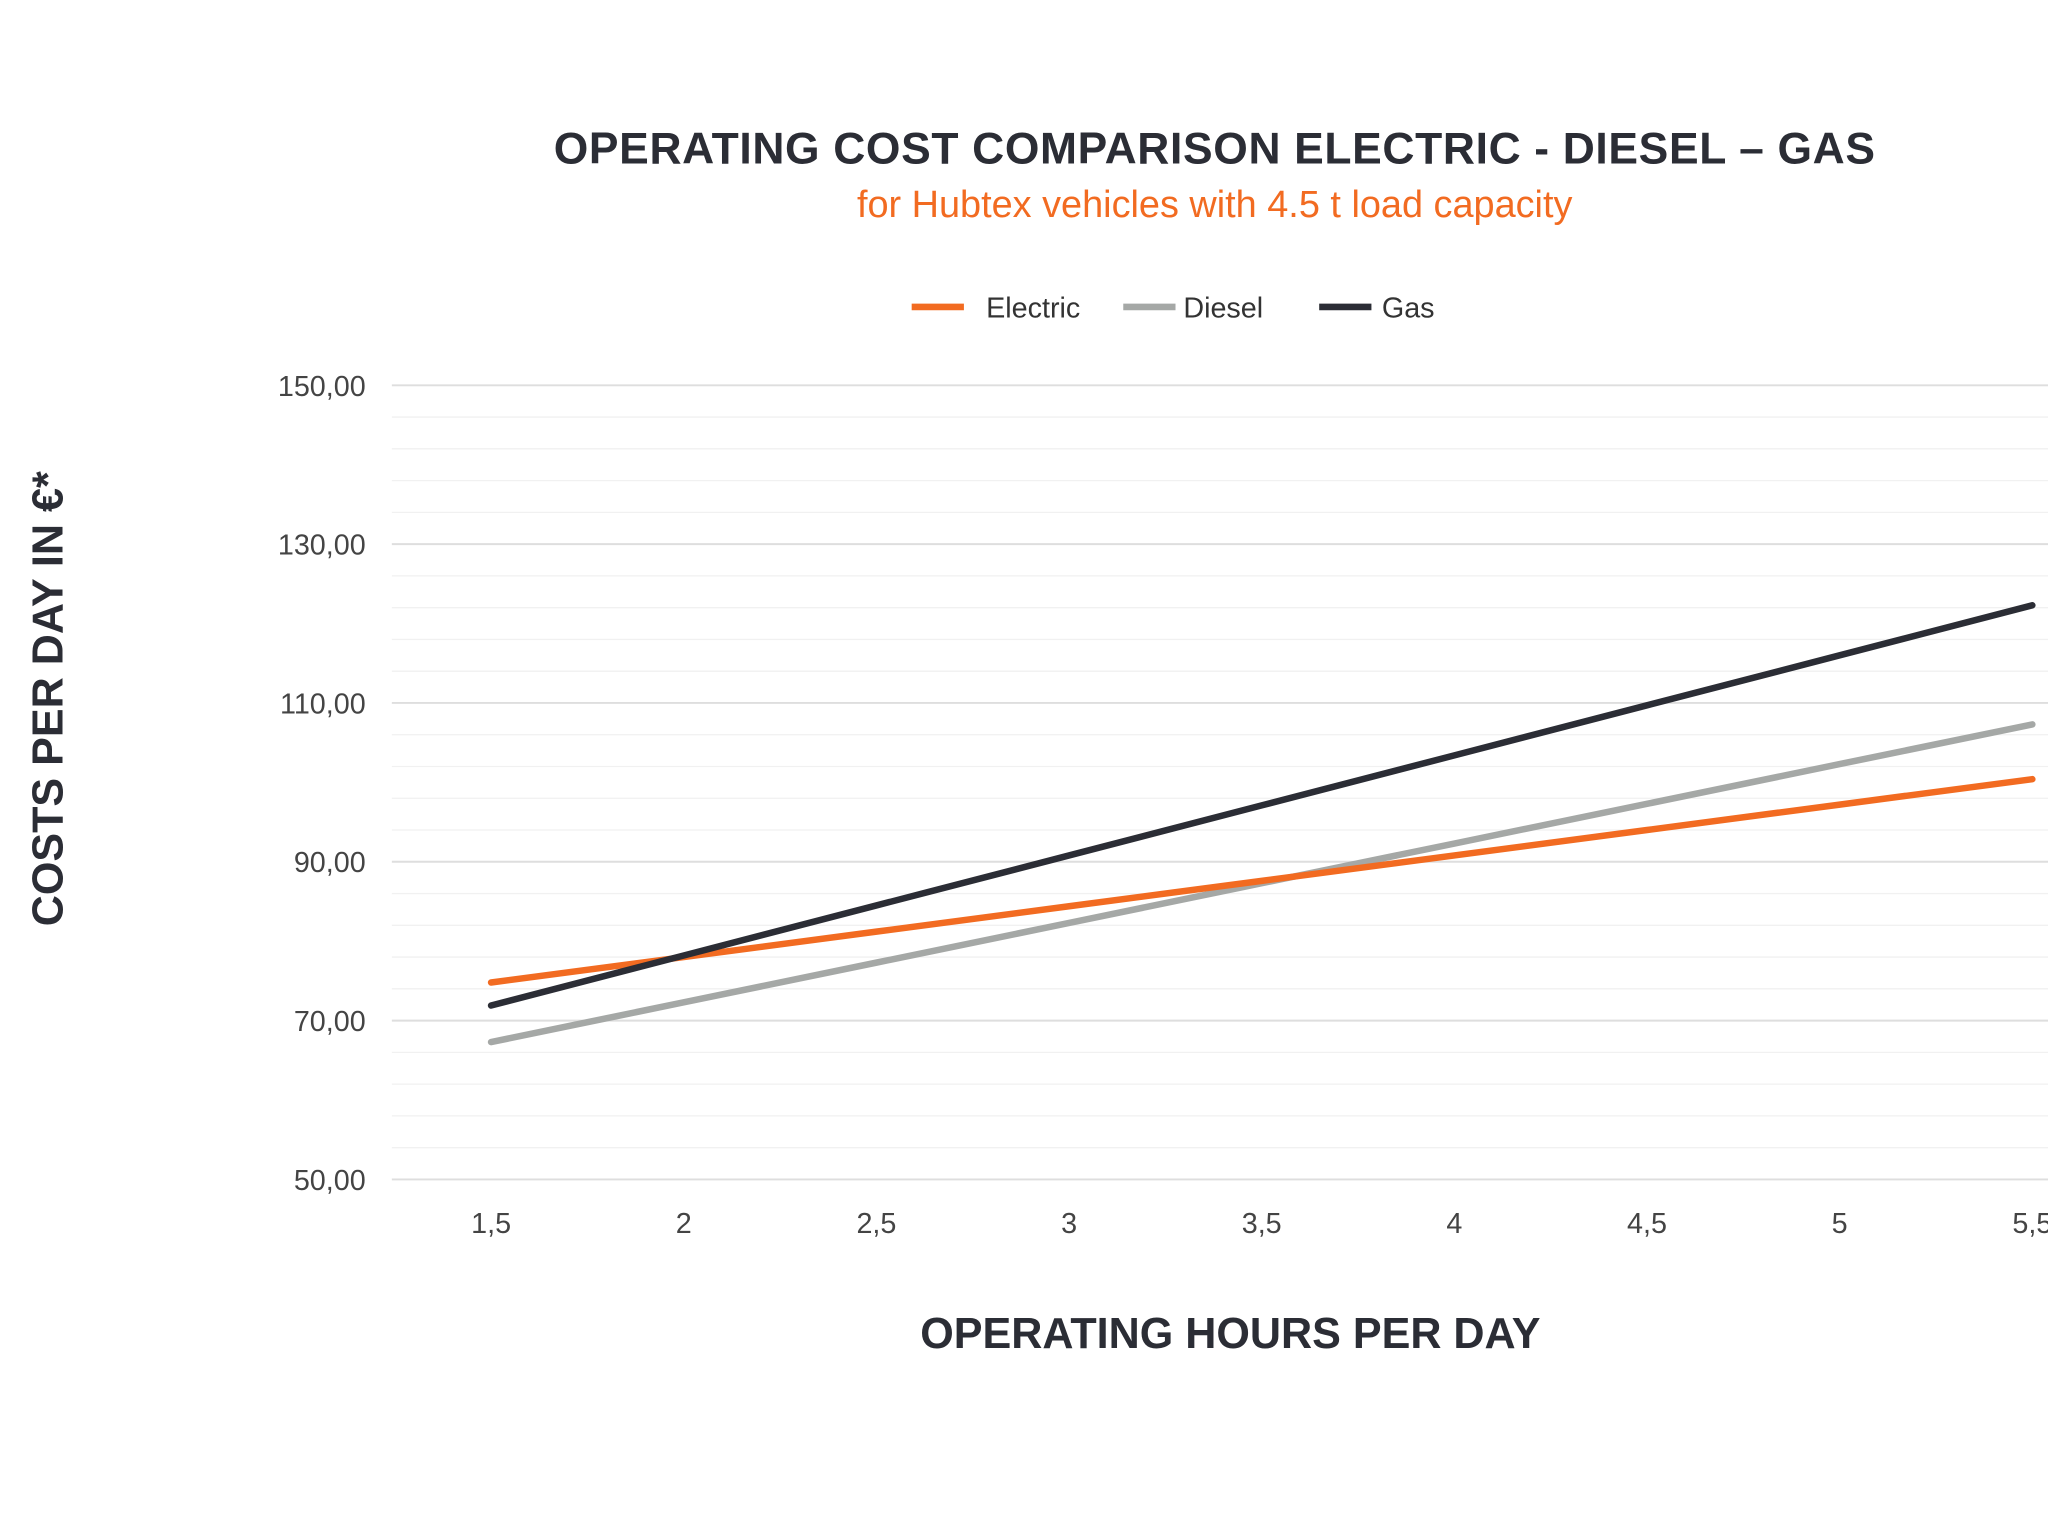 Image resolution: width=2048 pixels, height=1536 pixels. What do you see at coordinates (322, 387) in the screenshot?
I see `y-tick-label: 150,00` at bounding box center [322, 387].